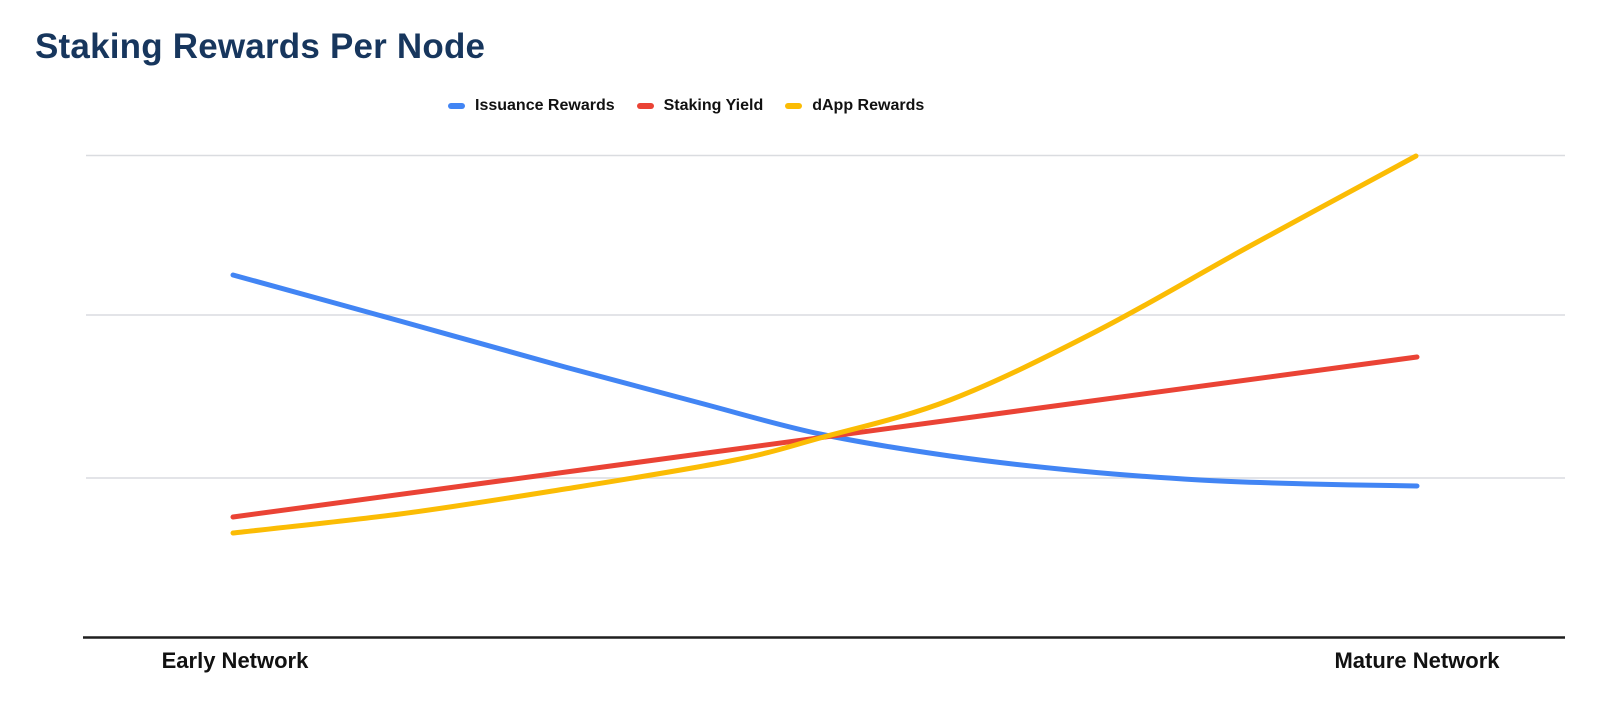 The height and width of the screenshot is (709, 1600). Describe the element at coordinates (645, 106) in the screenshot. I see `legend-marker-staking-icon` at that location.